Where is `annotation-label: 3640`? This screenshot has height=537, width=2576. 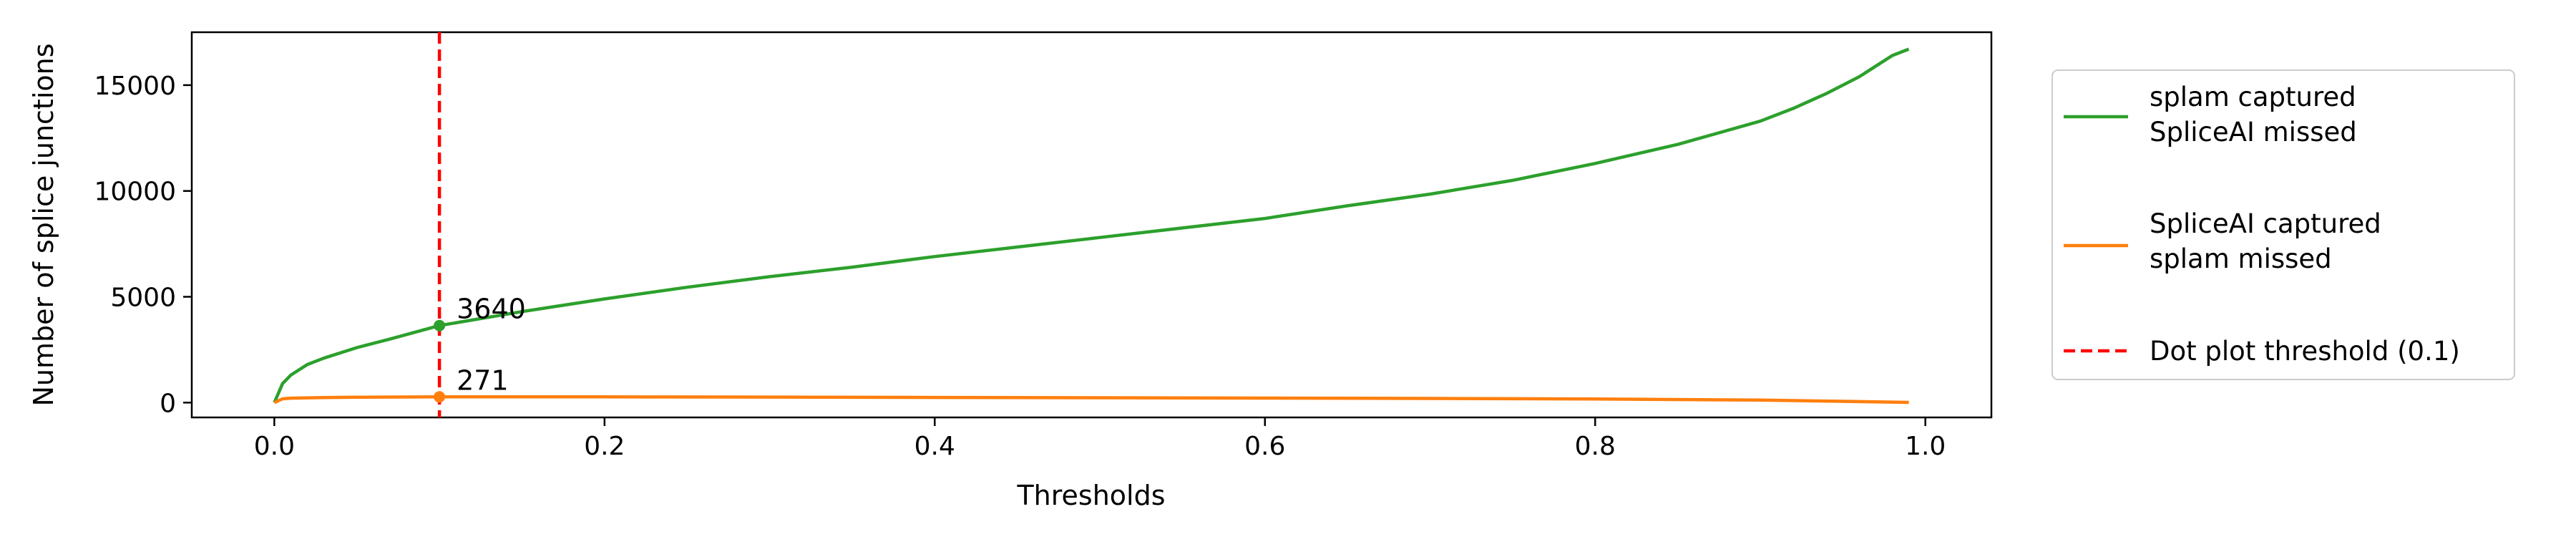 annotation-label: 3640 is located at coordinates (491, 309).